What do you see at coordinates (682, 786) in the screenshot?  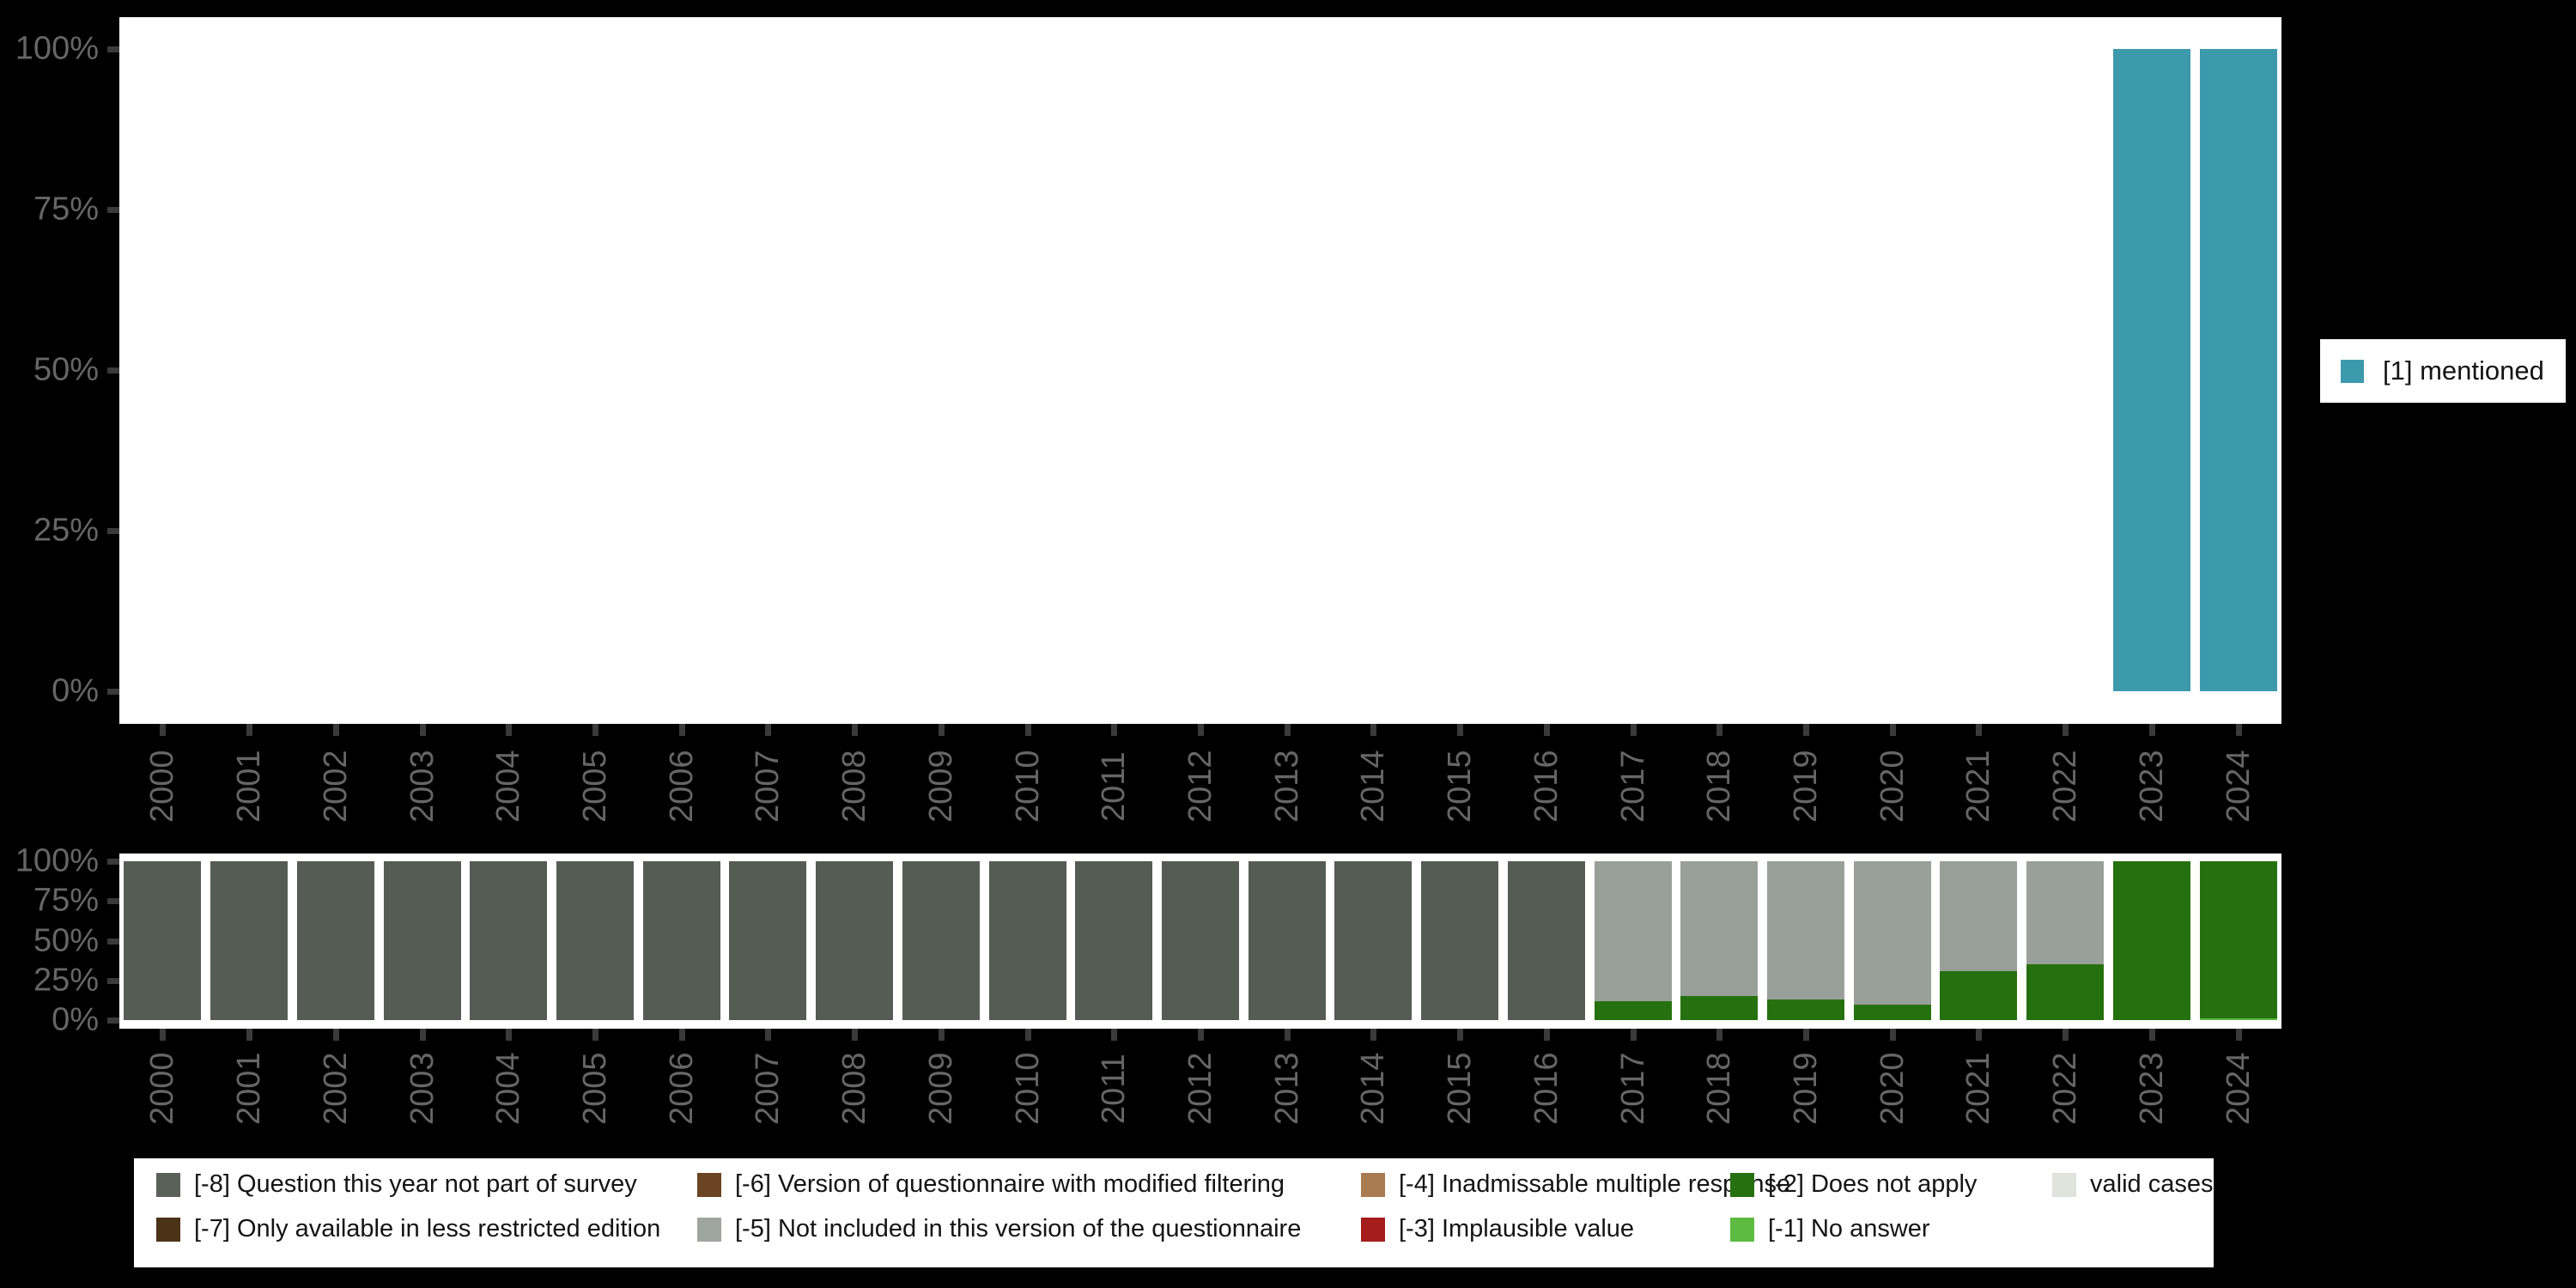 I see `year-tick-label: 2006` at bounding box center [682, 786].